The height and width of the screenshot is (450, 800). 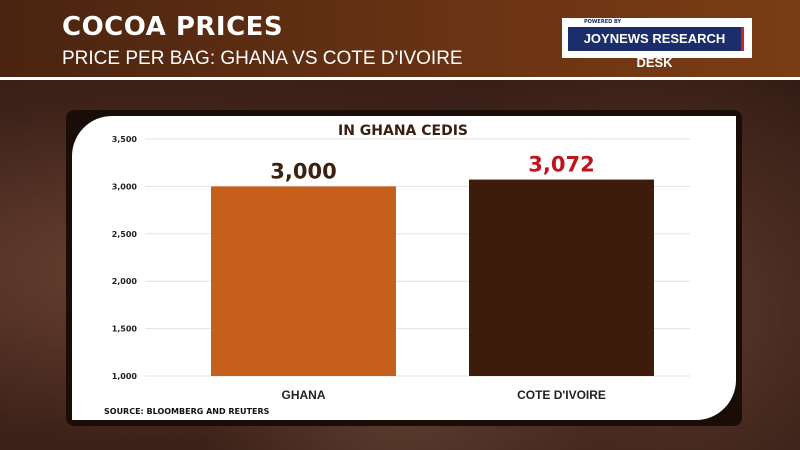 What do you see at coordinates (173, 27) in the screenshot?
I see `page-title: COCOA PRICES` at bounding box center [173, 27].